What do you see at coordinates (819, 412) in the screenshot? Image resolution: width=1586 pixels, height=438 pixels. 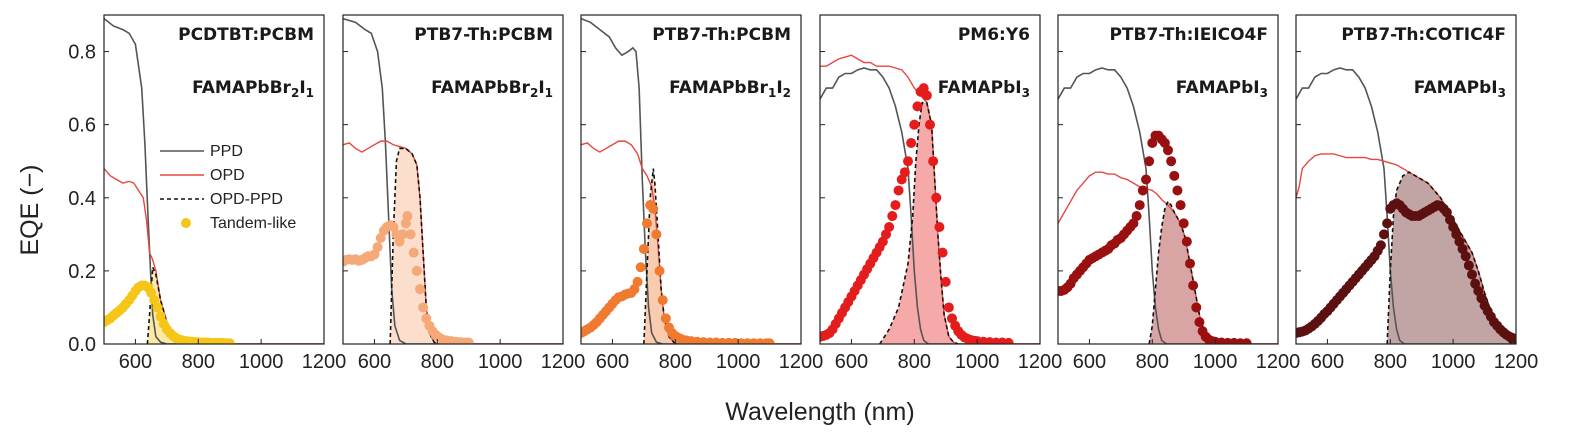 I see `x-axis-title: Wavelength (nm)` at bounding box center [819, 412].